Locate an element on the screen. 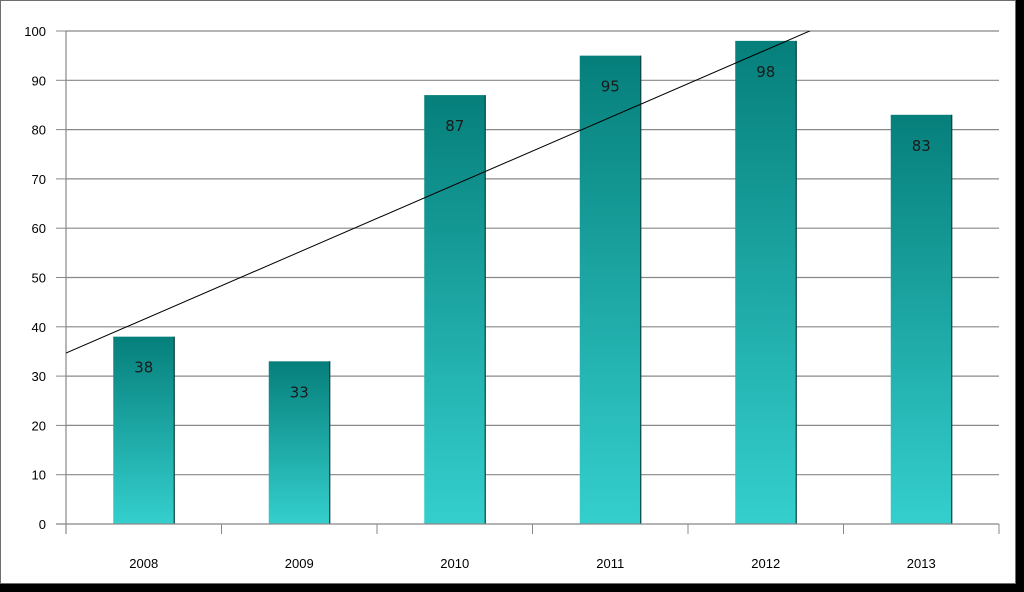 This screenshot has height=592, width=1024. y-tick-label: 60 is located at coordinates (39, 228).